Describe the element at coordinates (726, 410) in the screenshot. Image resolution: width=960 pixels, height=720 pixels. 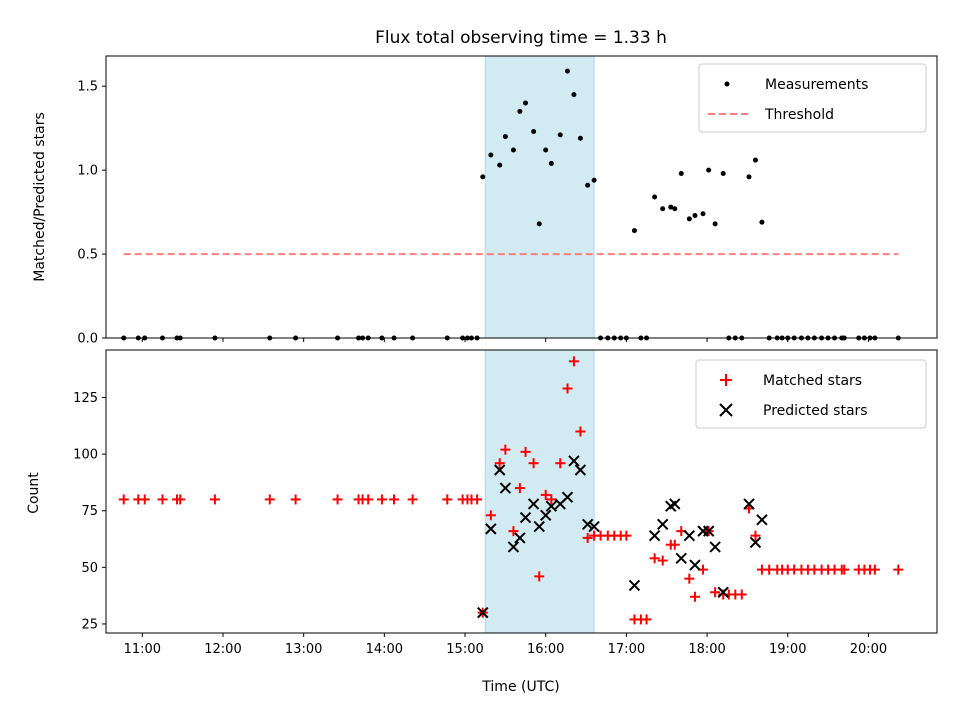
I see `legend-predicted-marker` at that location.